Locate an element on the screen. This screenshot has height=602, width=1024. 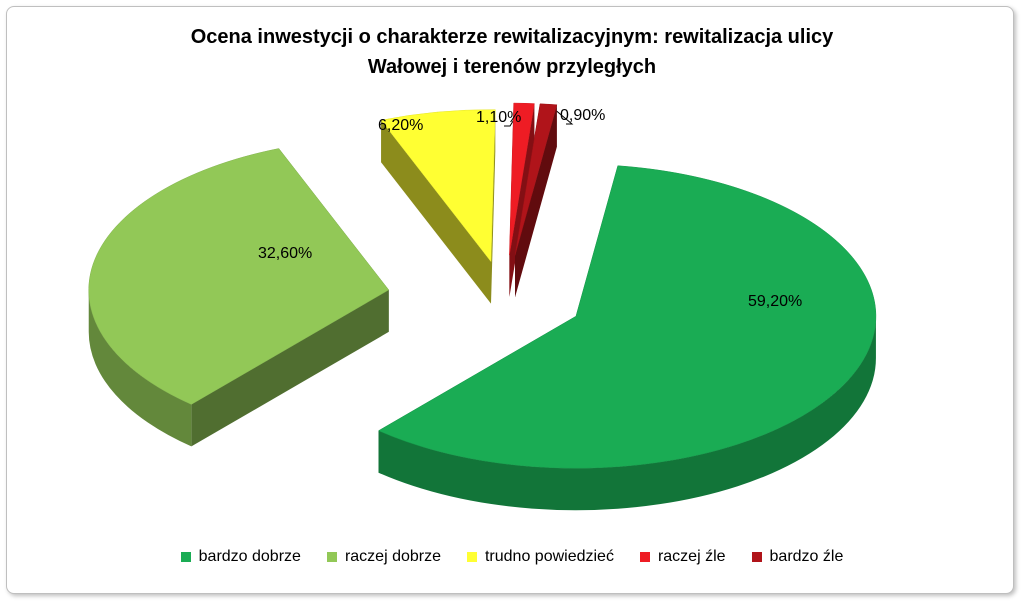
legend-label: raczej dobrze is located at coordinates (392, 556).